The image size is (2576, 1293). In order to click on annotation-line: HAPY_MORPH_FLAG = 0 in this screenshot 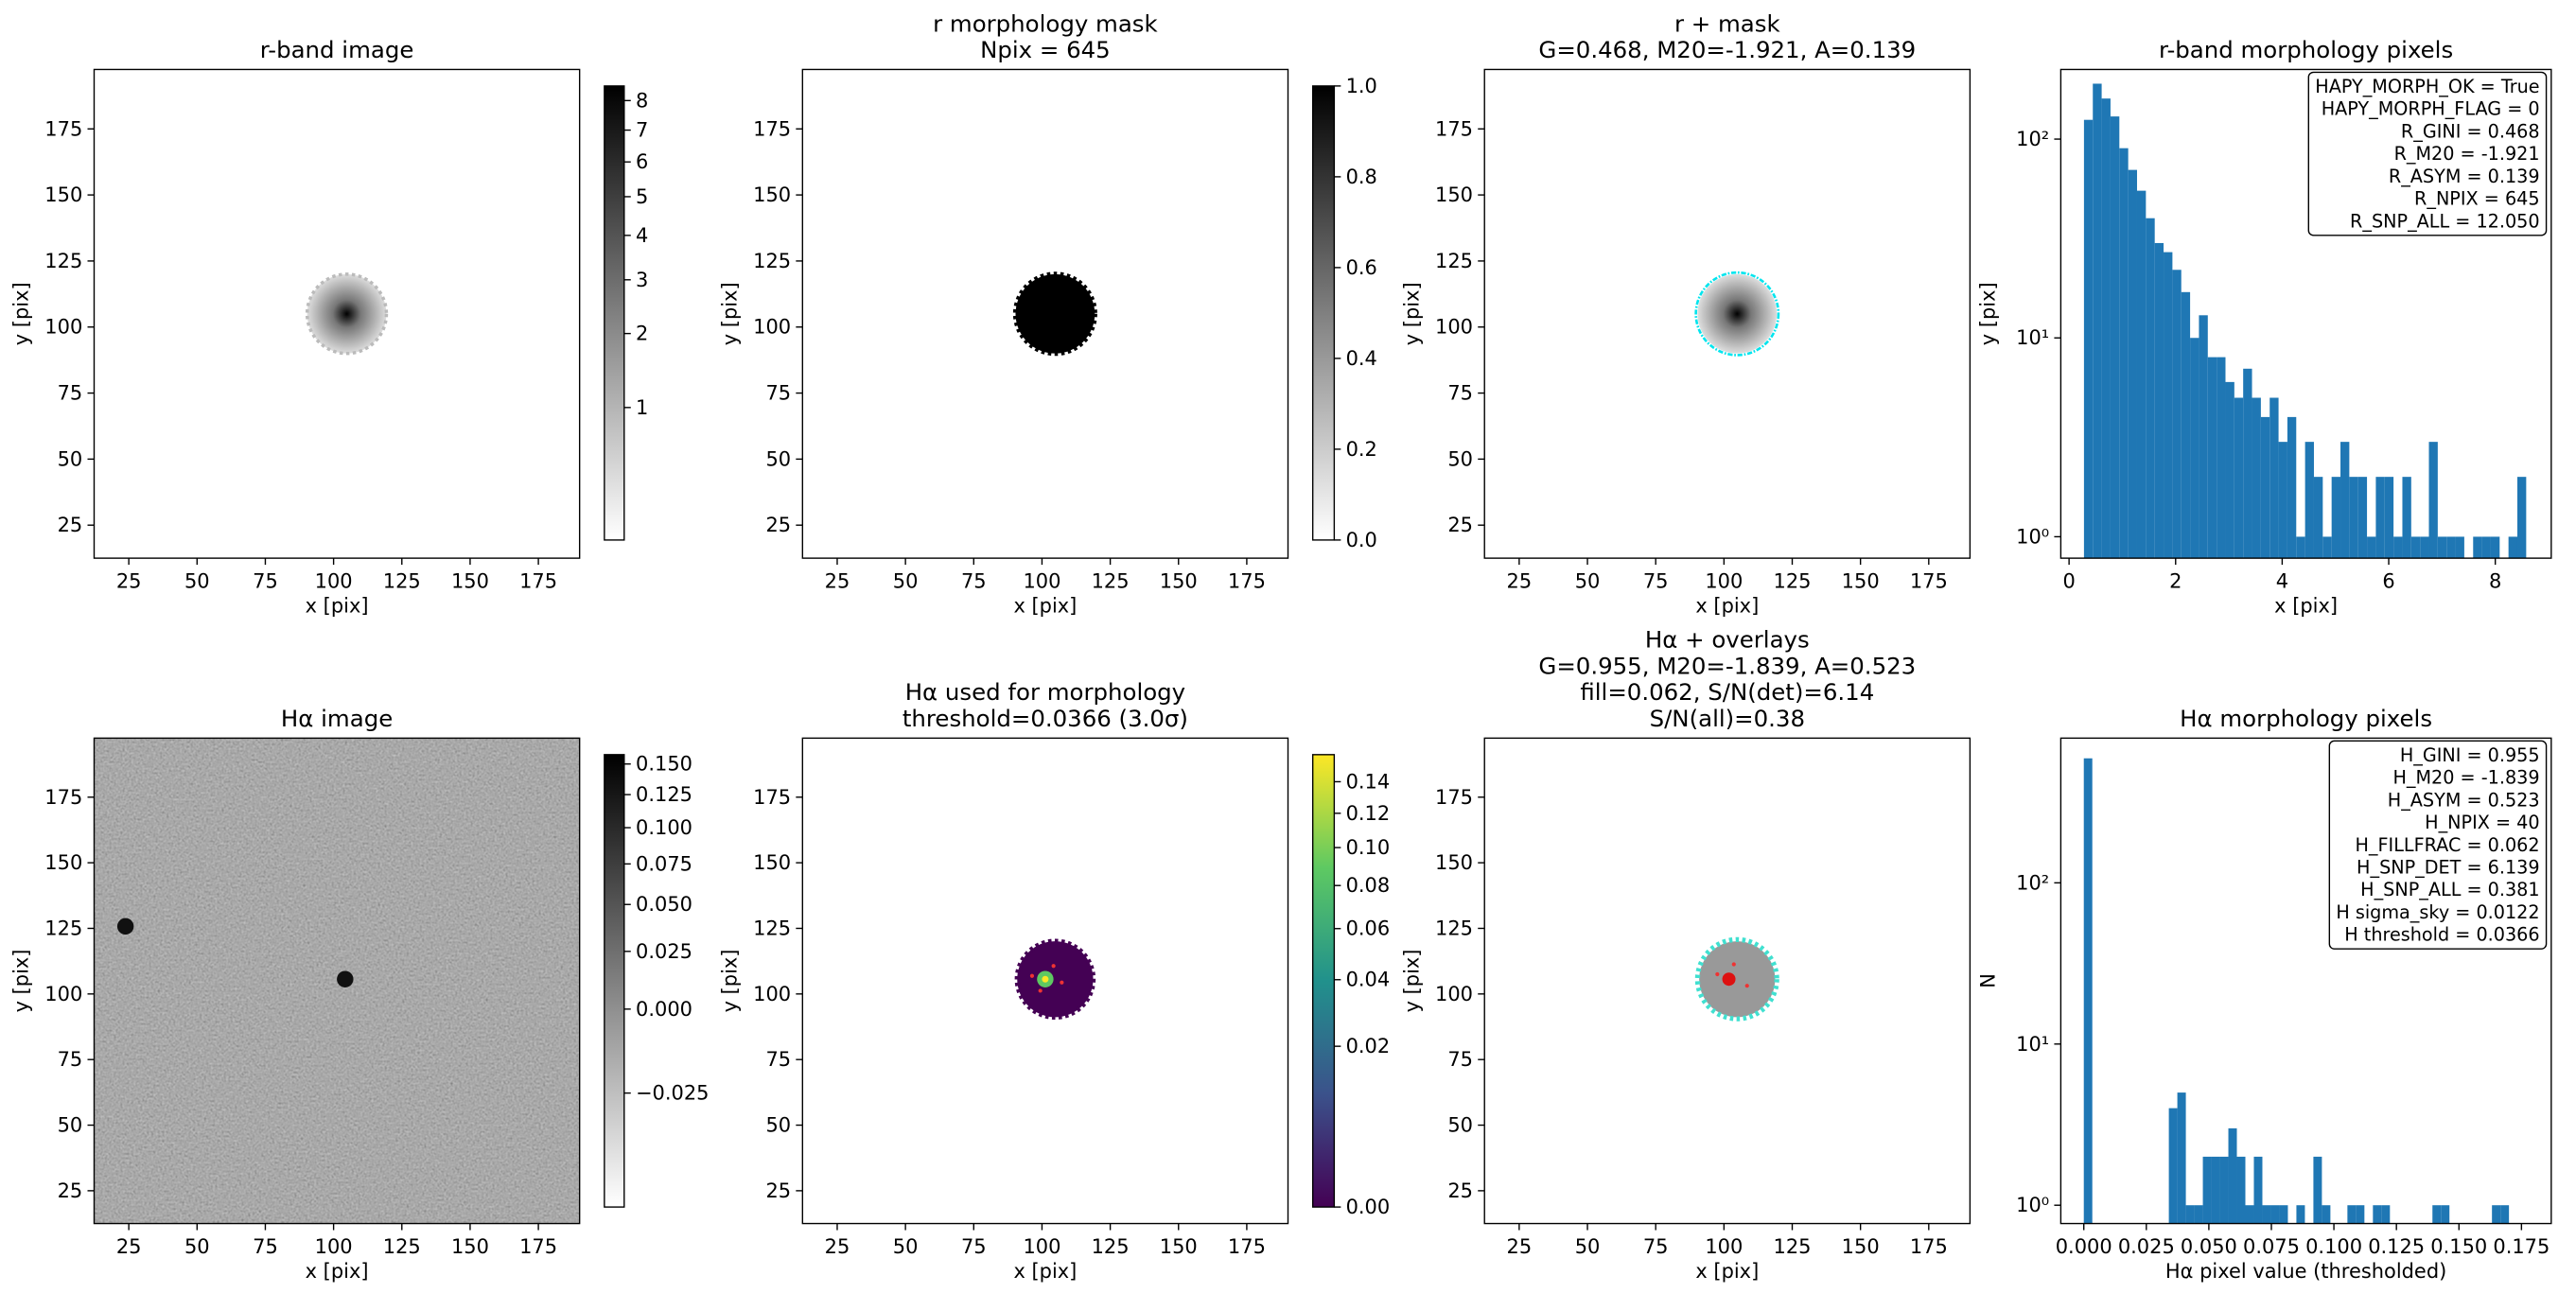, I will do `click(2431, 109)`.